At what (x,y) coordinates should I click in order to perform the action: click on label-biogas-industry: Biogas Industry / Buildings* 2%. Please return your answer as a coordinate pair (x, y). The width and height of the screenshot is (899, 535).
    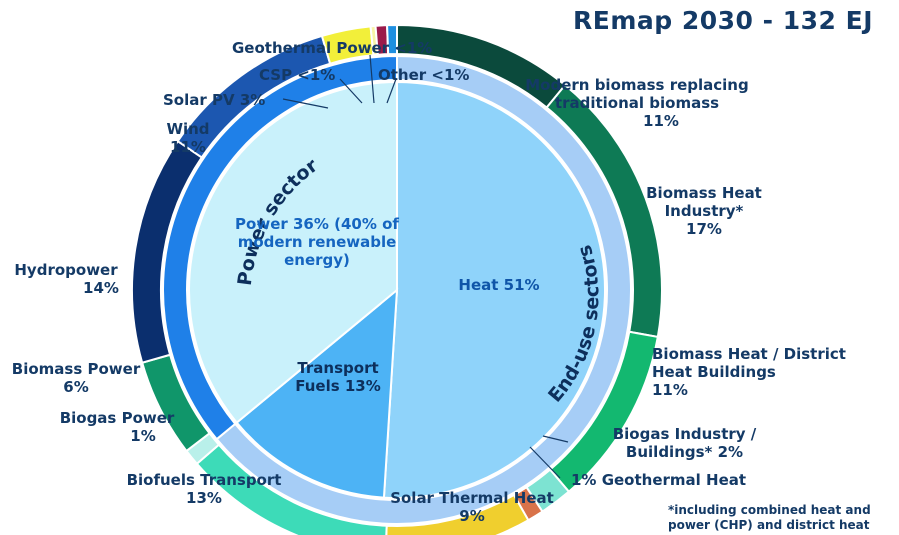
    Looking at the image, I should click on (684, 443).